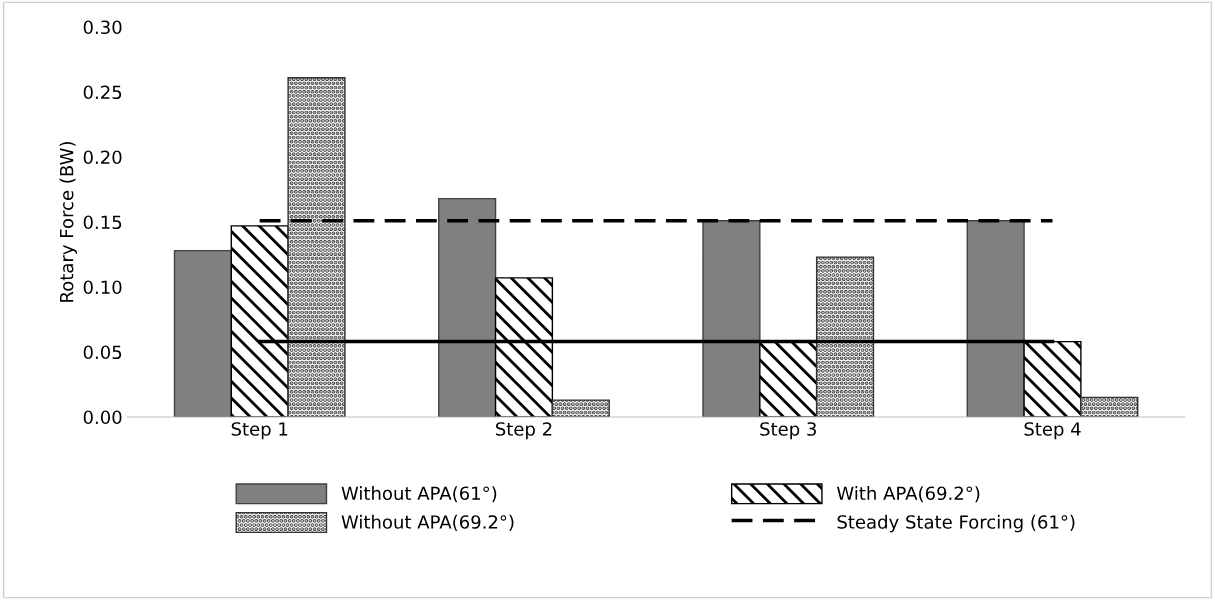  What do you see at coordinates (102, 417) in the screenshot?
I see `y-tick-label: 0.00` at bounding box center [102, 417].